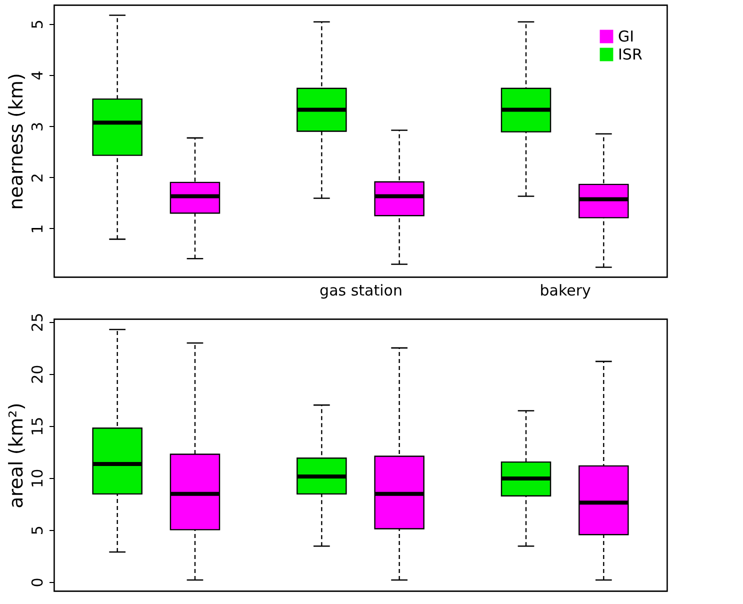  Describe the element at coordinates (566, 291) in the screenshot. I see `x-tick-label: bakery` at that location.